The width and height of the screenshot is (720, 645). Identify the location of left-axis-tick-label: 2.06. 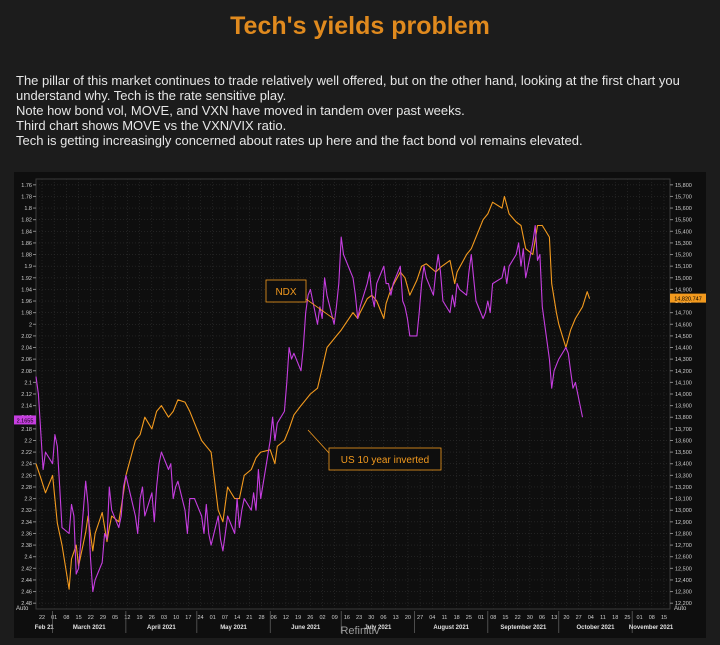
(26, 360).